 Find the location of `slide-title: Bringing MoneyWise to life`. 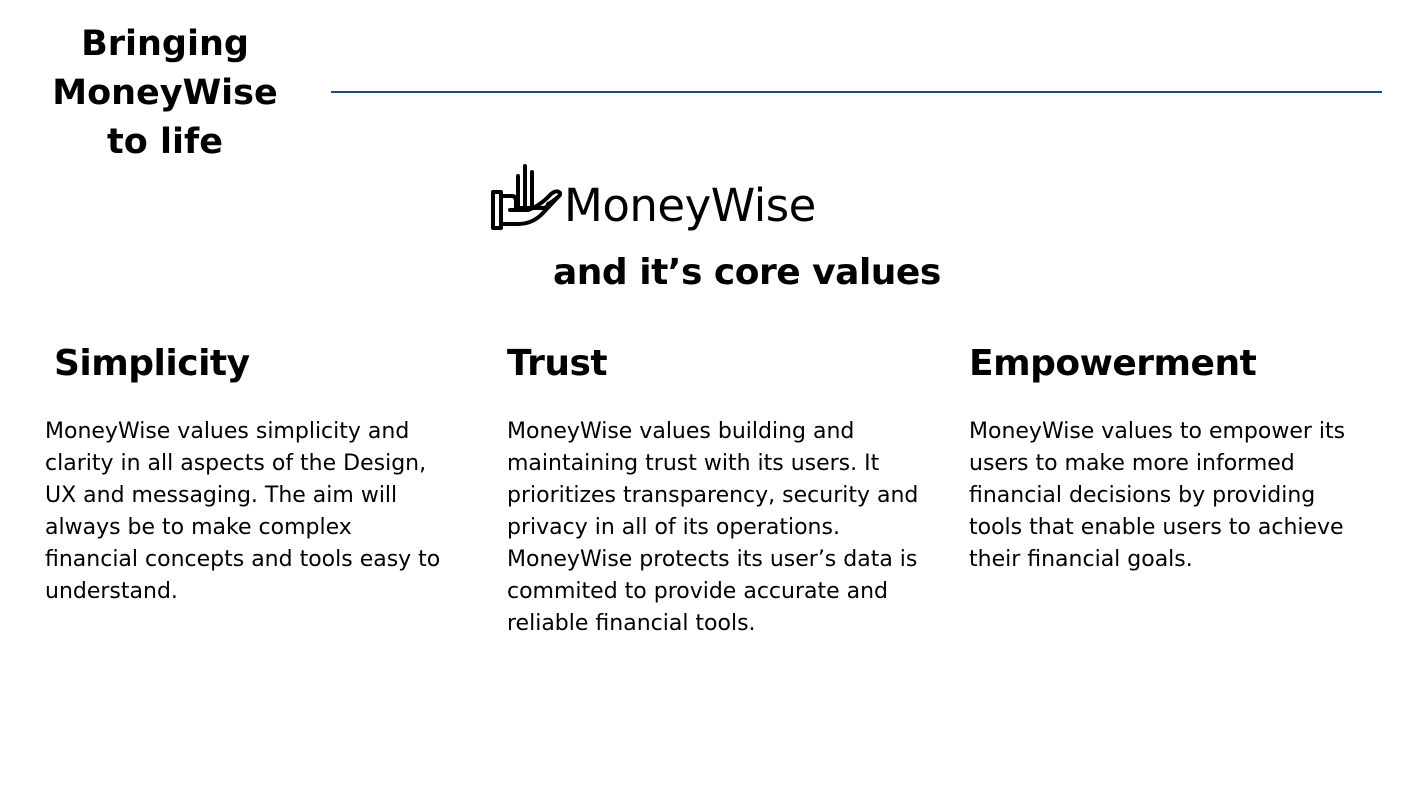

slide-title: Bringing MoneyWise to life is located at coordinates (165, 93).